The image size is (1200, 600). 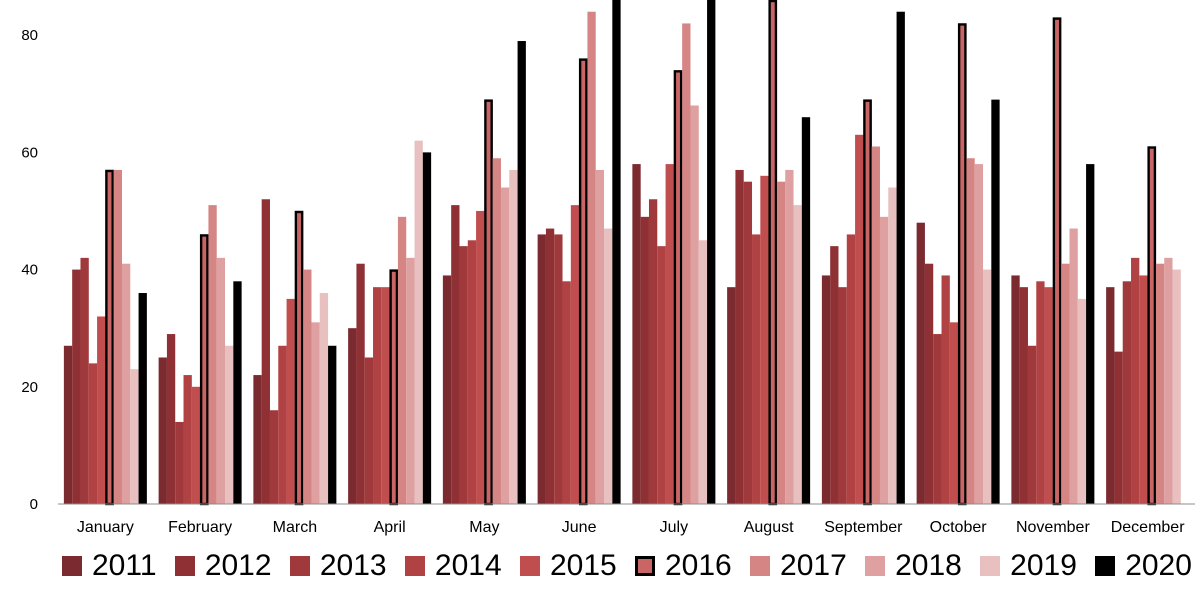 What do you see at coordinates (769, 527) in the screenshot?
I see `x-tick-label: August` at bounding box center [769, 527].